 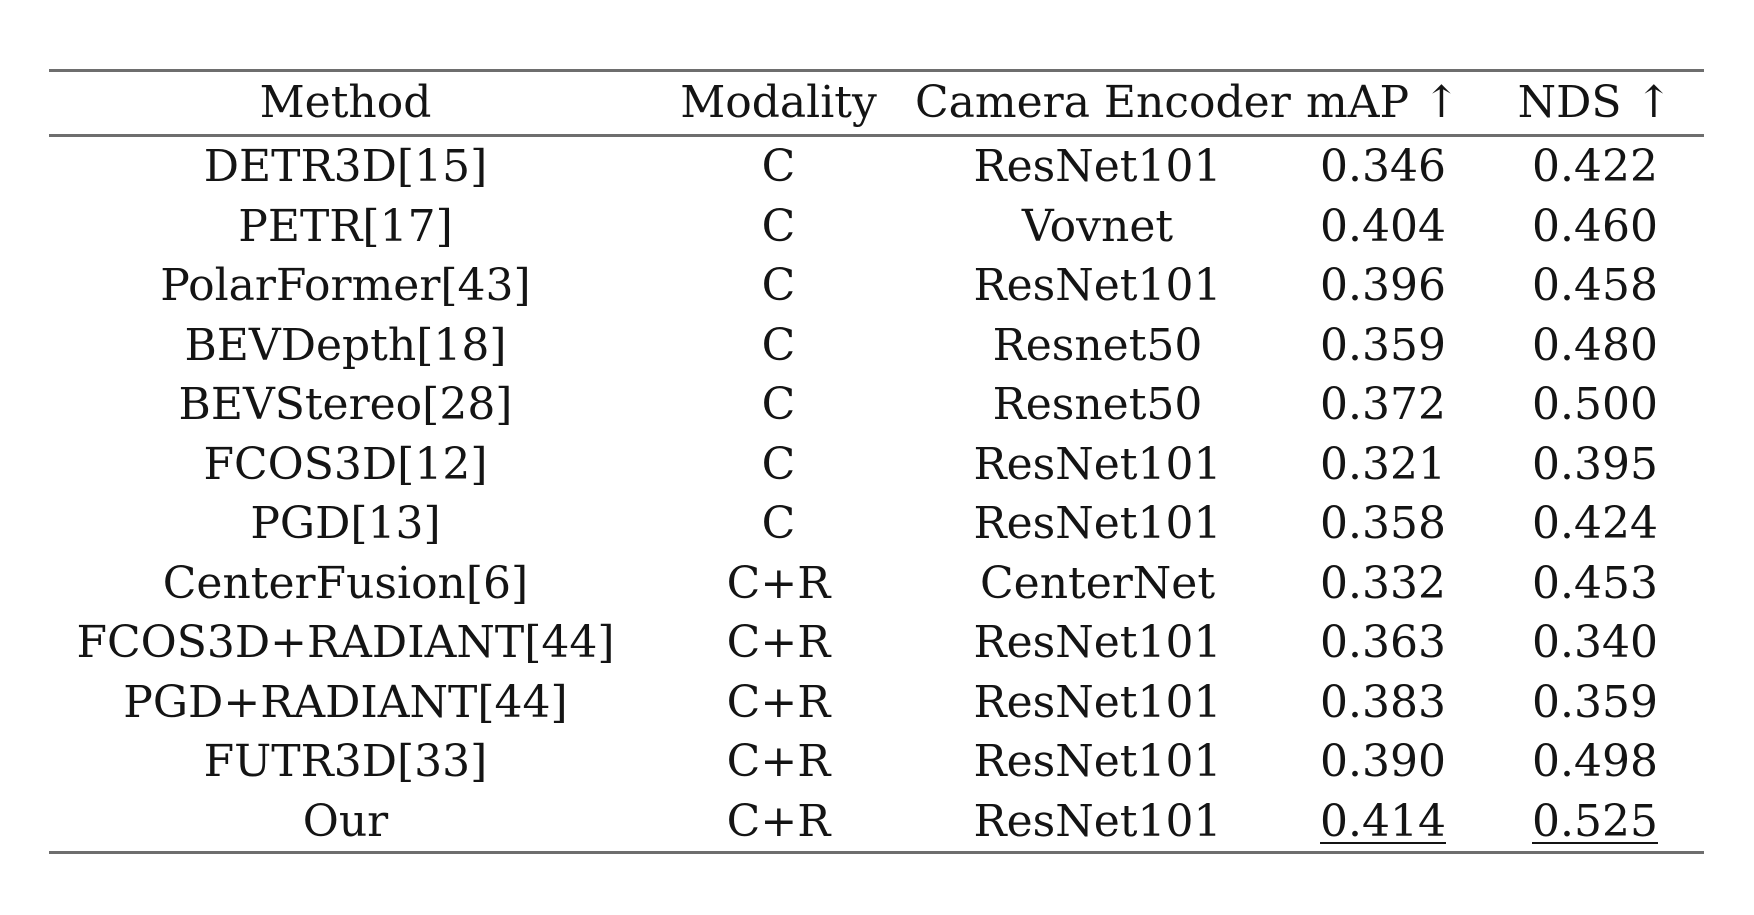 I want to click on cell-nds: 0.359, so click(x=1595, y=702).